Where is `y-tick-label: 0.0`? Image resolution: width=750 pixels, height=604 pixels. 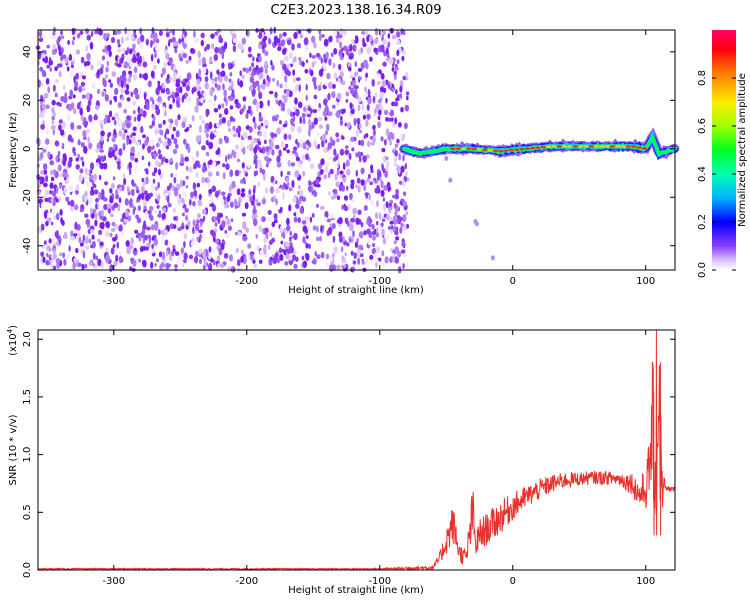
y-tick-label: 0.0 is located at coordinates (27, 570).